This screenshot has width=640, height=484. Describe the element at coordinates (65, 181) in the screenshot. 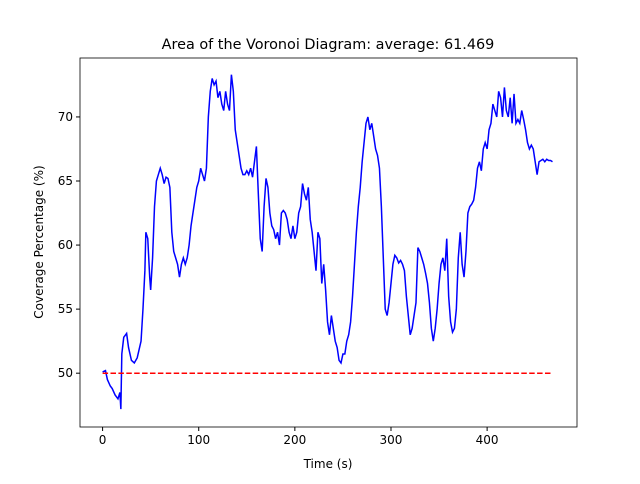

I see `y-tick-label: 65` at that location.